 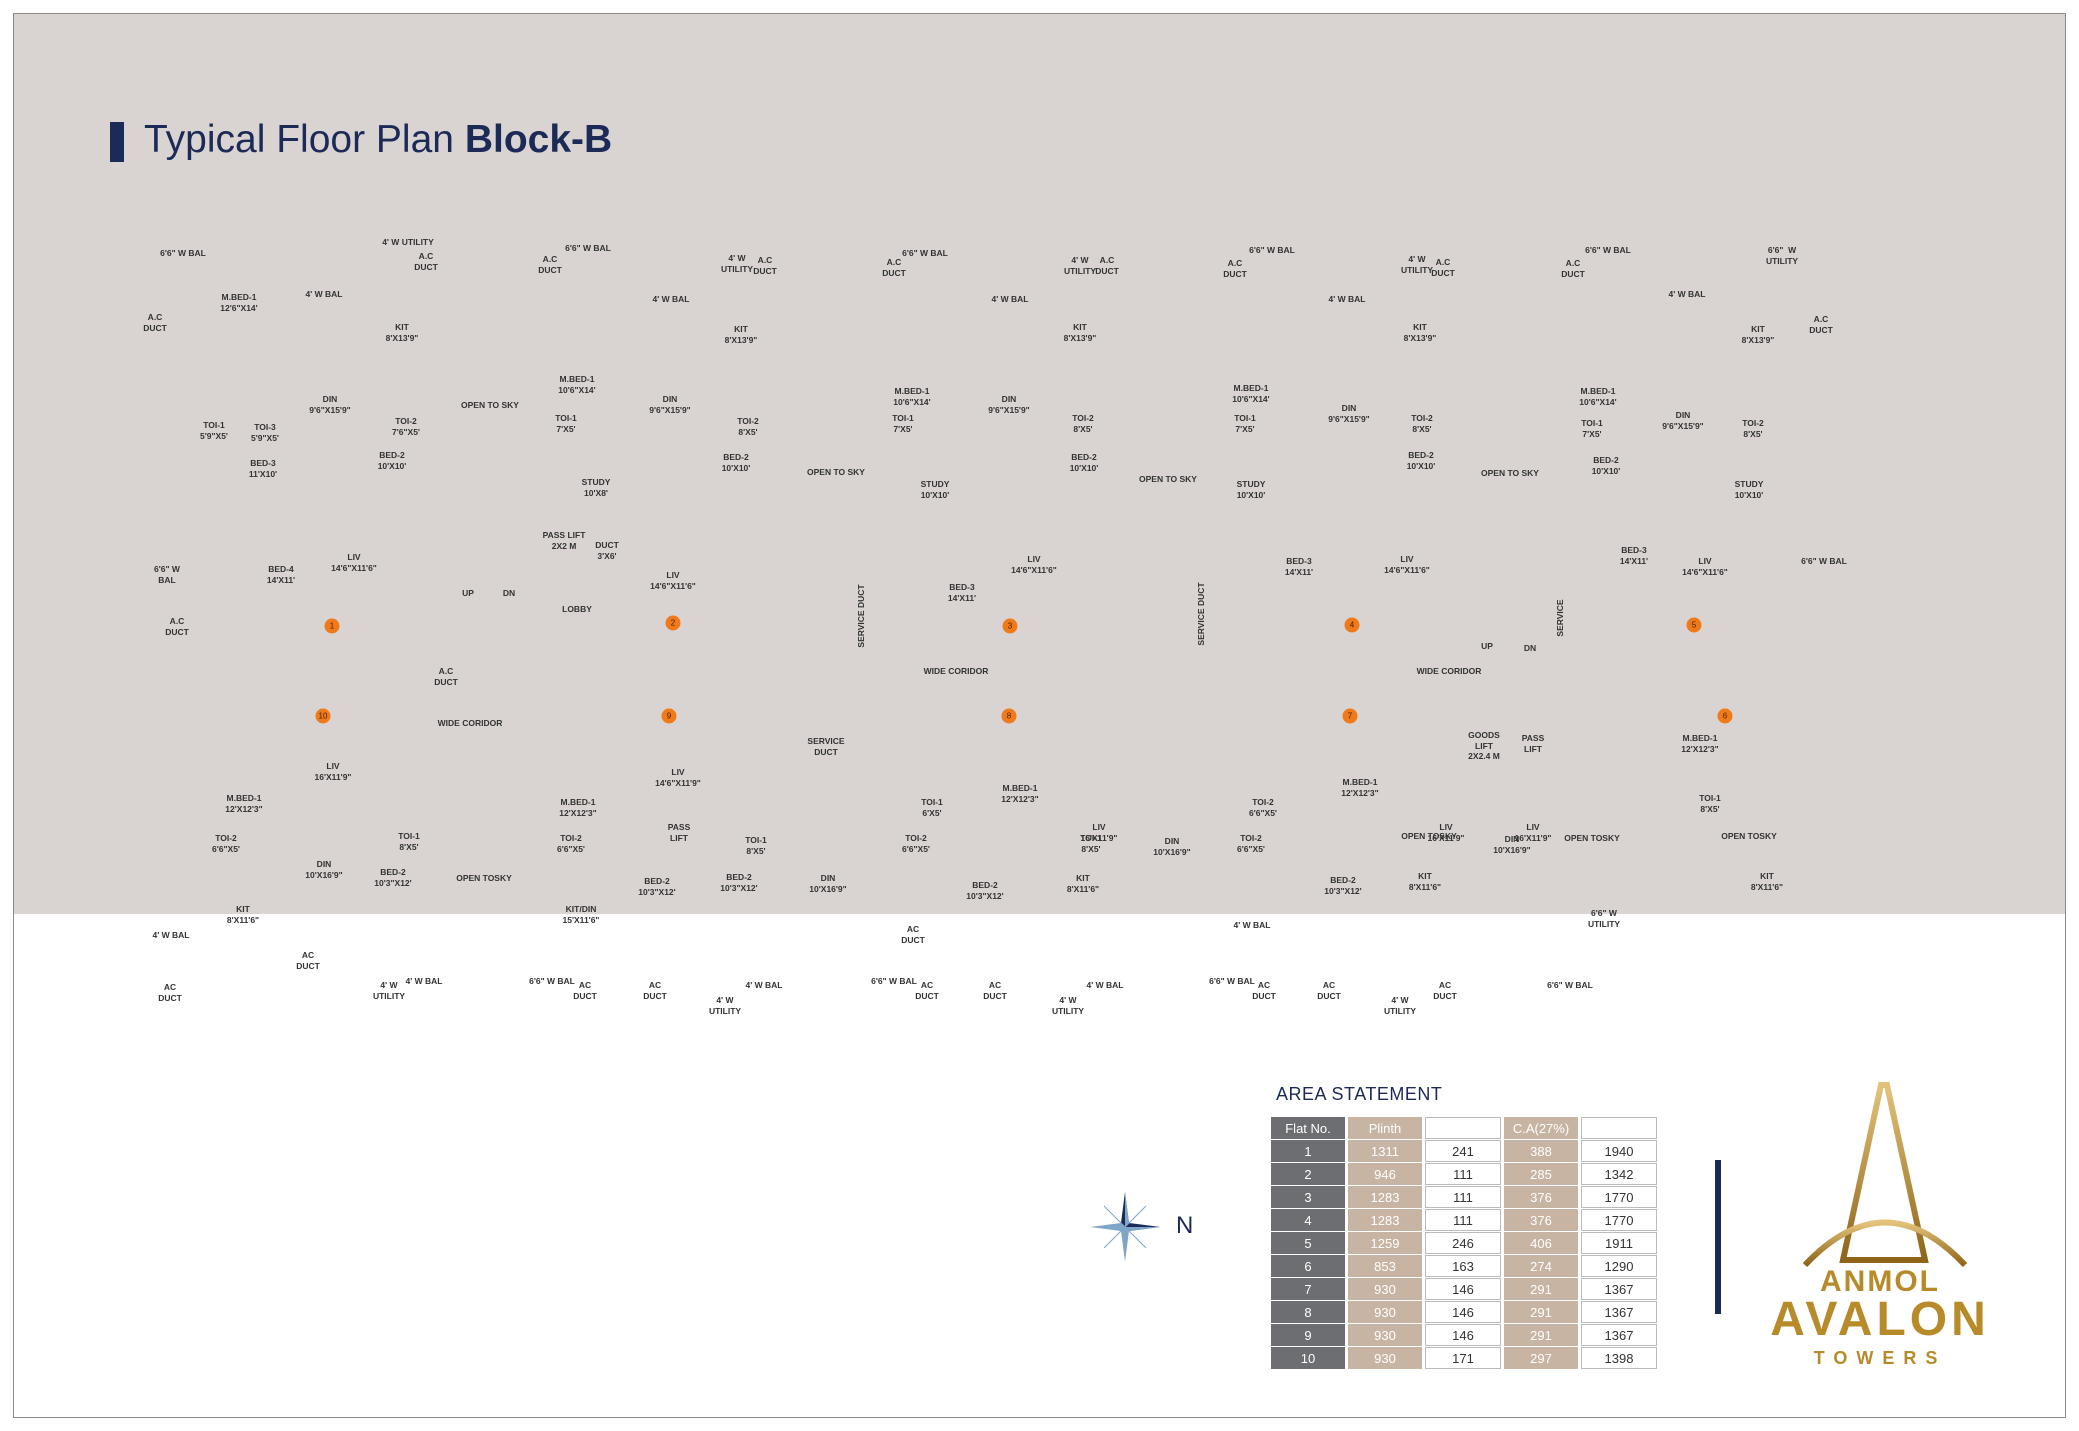 I want to click on table-header-row: Flat No. Plinth Balcony C.A(27%) Total, so click(x=1464, y=1128).